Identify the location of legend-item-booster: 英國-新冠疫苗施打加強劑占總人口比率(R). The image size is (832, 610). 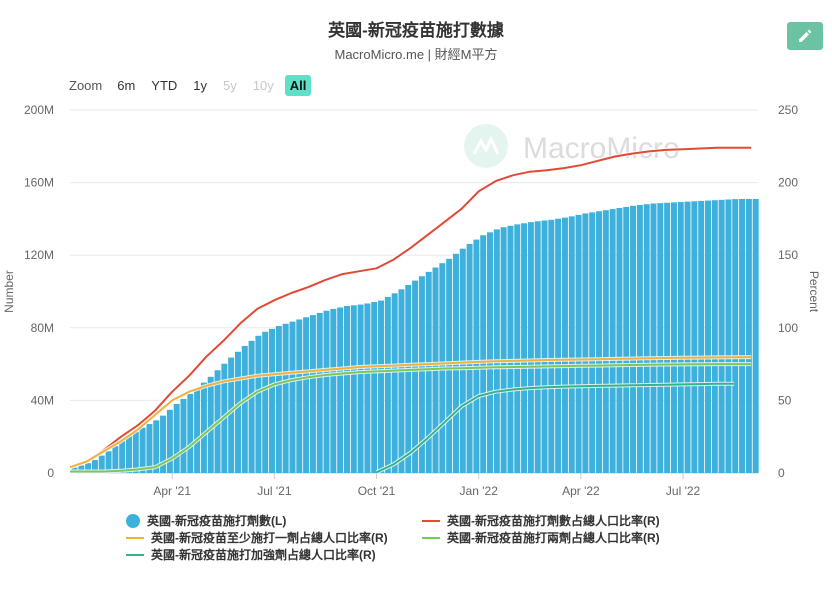
(251, 554).